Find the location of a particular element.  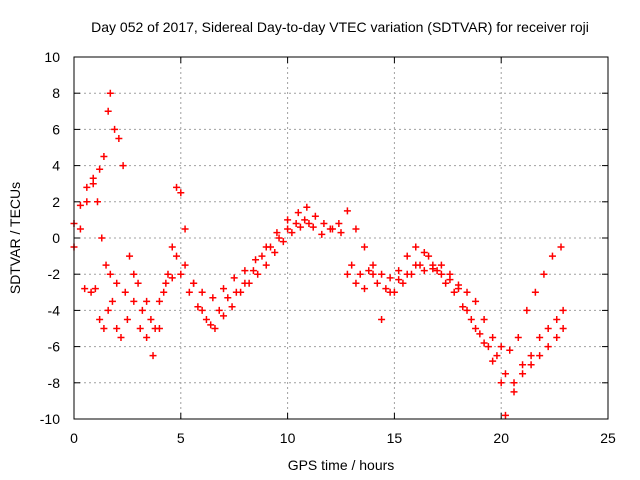

y-tick-label: -10 is located at coordinates (50, 419).